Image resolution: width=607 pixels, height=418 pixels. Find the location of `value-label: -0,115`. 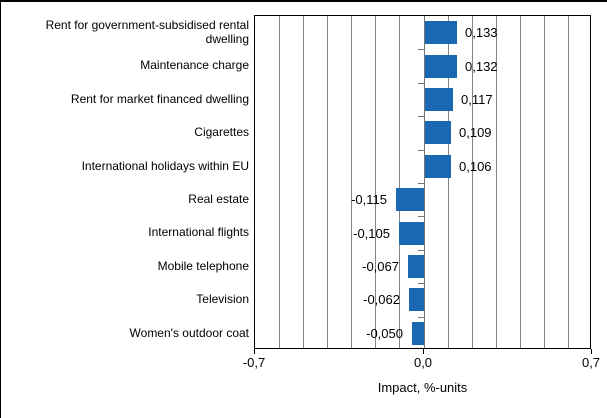

value-label: -0,115 is located at coordinates (369, 199).